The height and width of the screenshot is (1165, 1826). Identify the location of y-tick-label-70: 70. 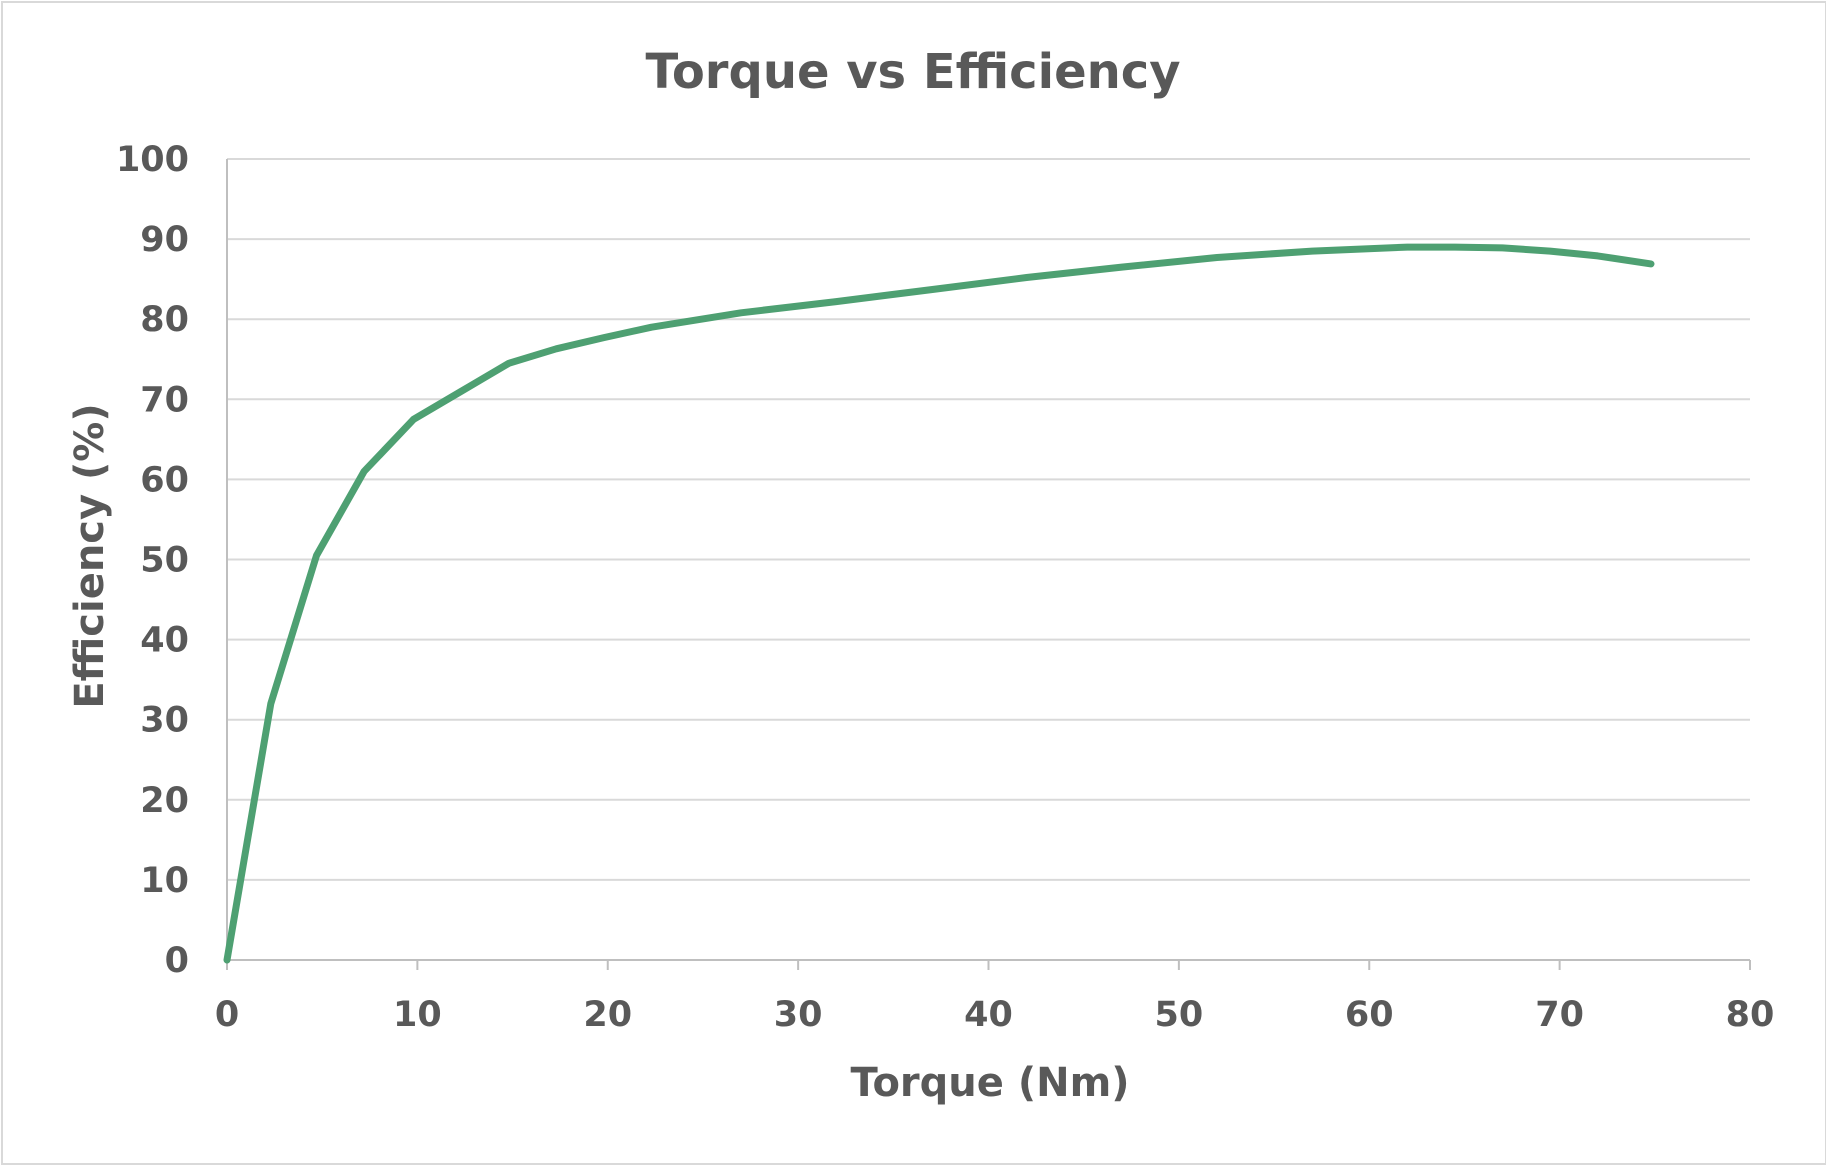
(164, 400).